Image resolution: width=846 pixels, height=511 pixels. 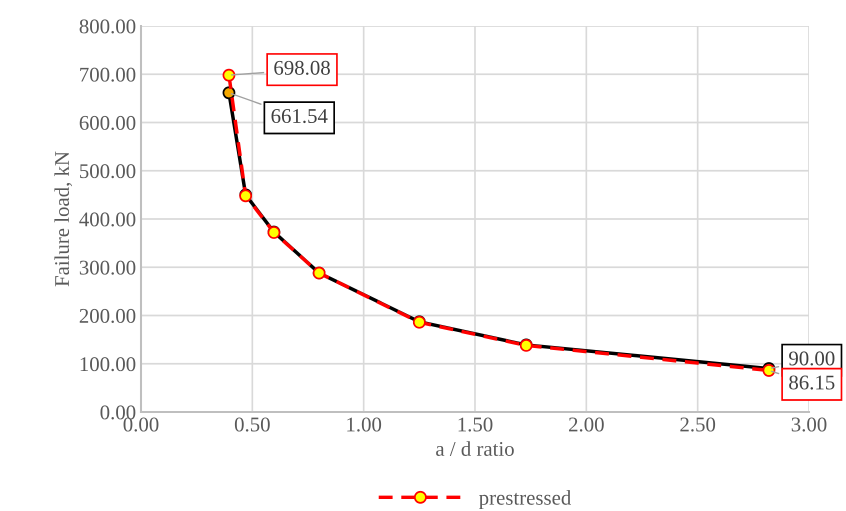 I want to click on data-label: 86.15, so click(x=811, y=382).